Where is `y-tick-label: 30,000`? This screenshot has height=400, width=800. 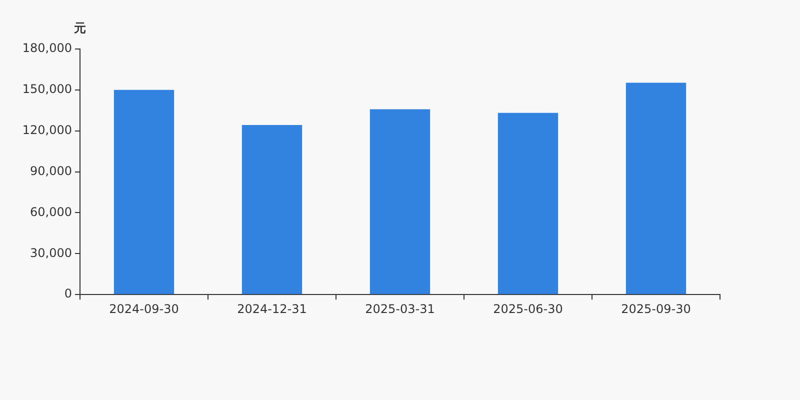
y-tick-label: 30,000 is located at coordinates (51, 253).